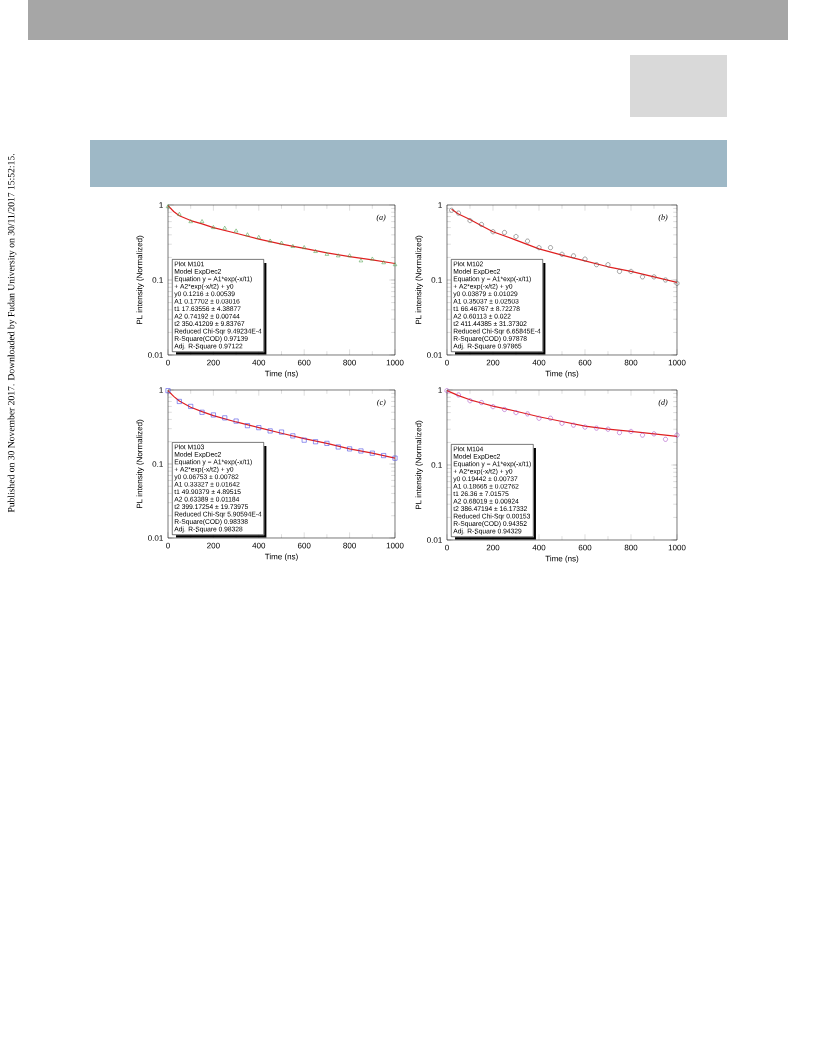  I want to click on annotation: (d), so click(663, 403).